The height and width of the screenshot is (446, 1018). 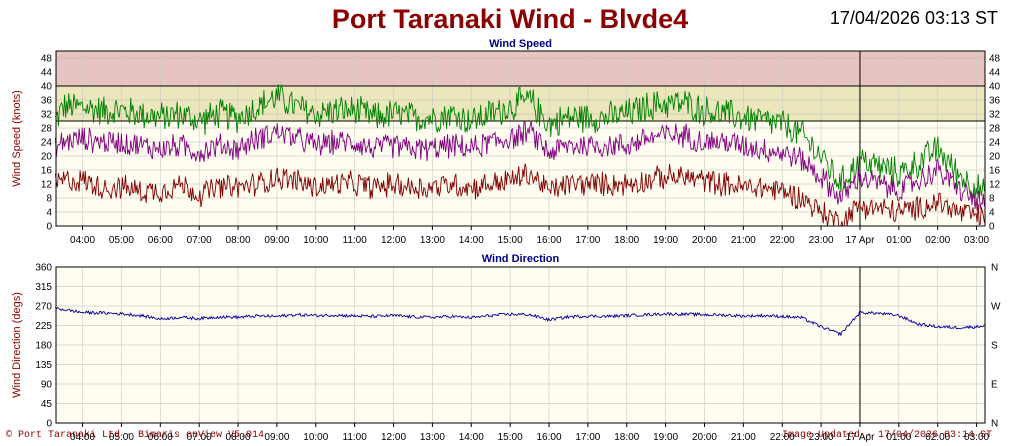 I want to click on panel-subtitle-0: Wind Speed, so click(x=520, y=44).